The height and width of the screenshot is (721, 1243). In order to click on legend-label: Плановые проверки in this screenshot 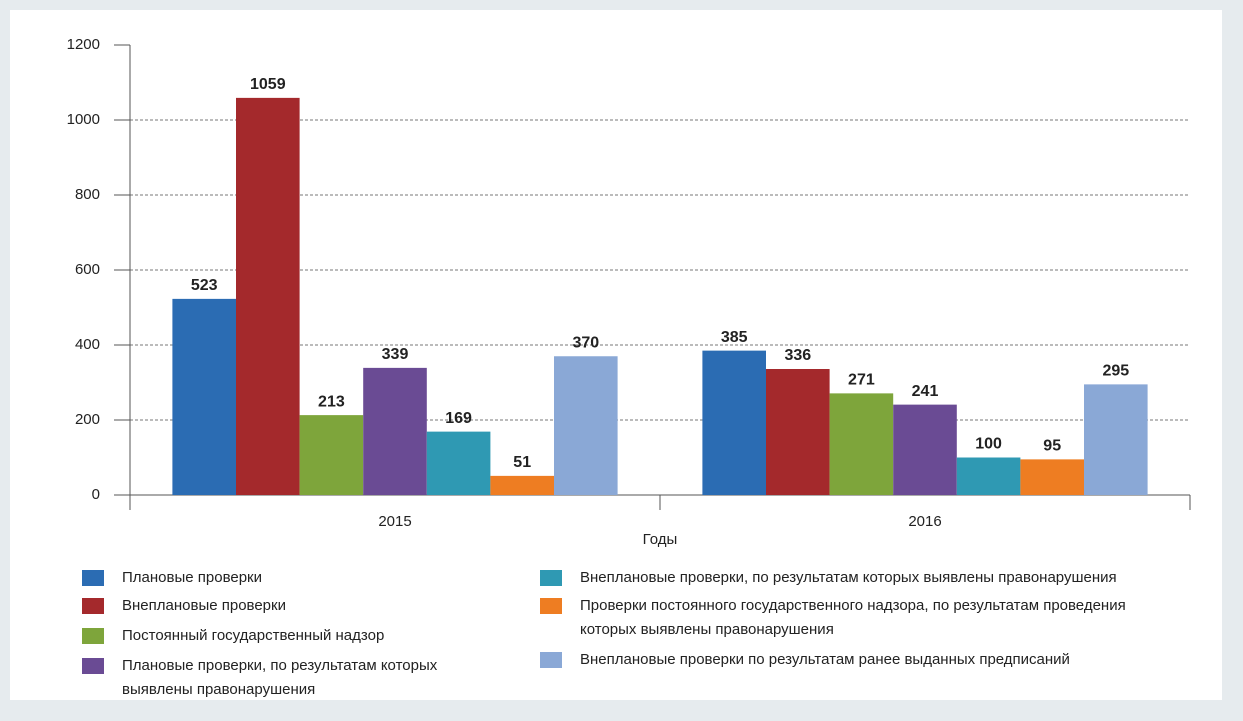, I will do `click(192, 577)`.